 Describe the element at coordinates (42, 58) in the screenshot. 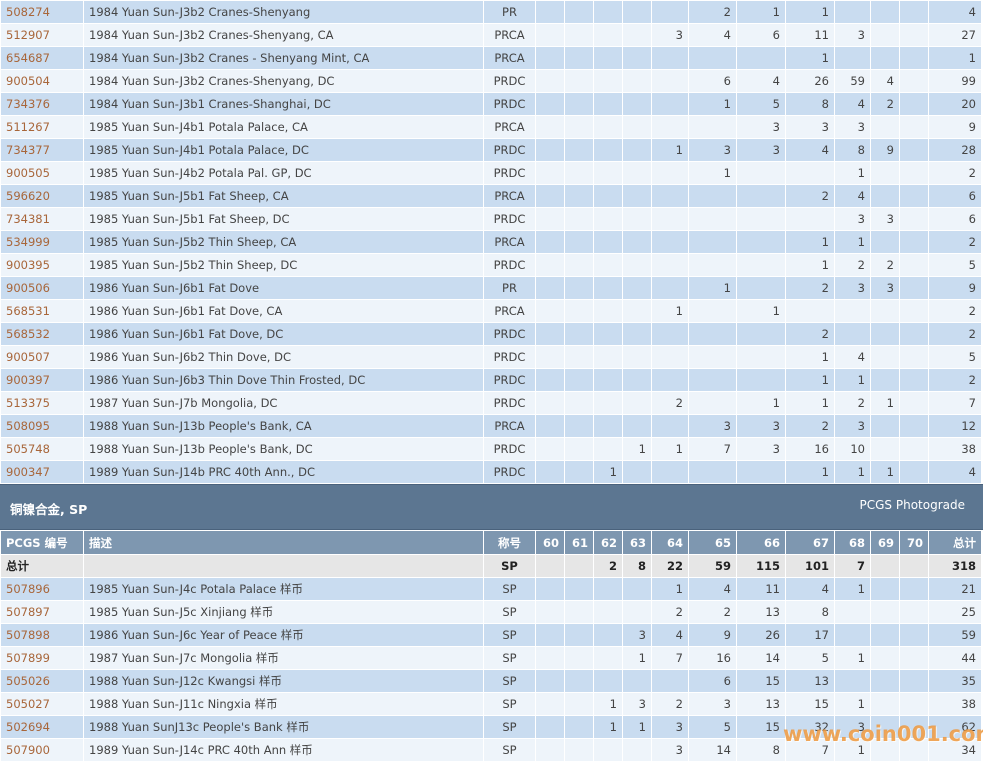

I see `pcgs-code: 654687` at that location.